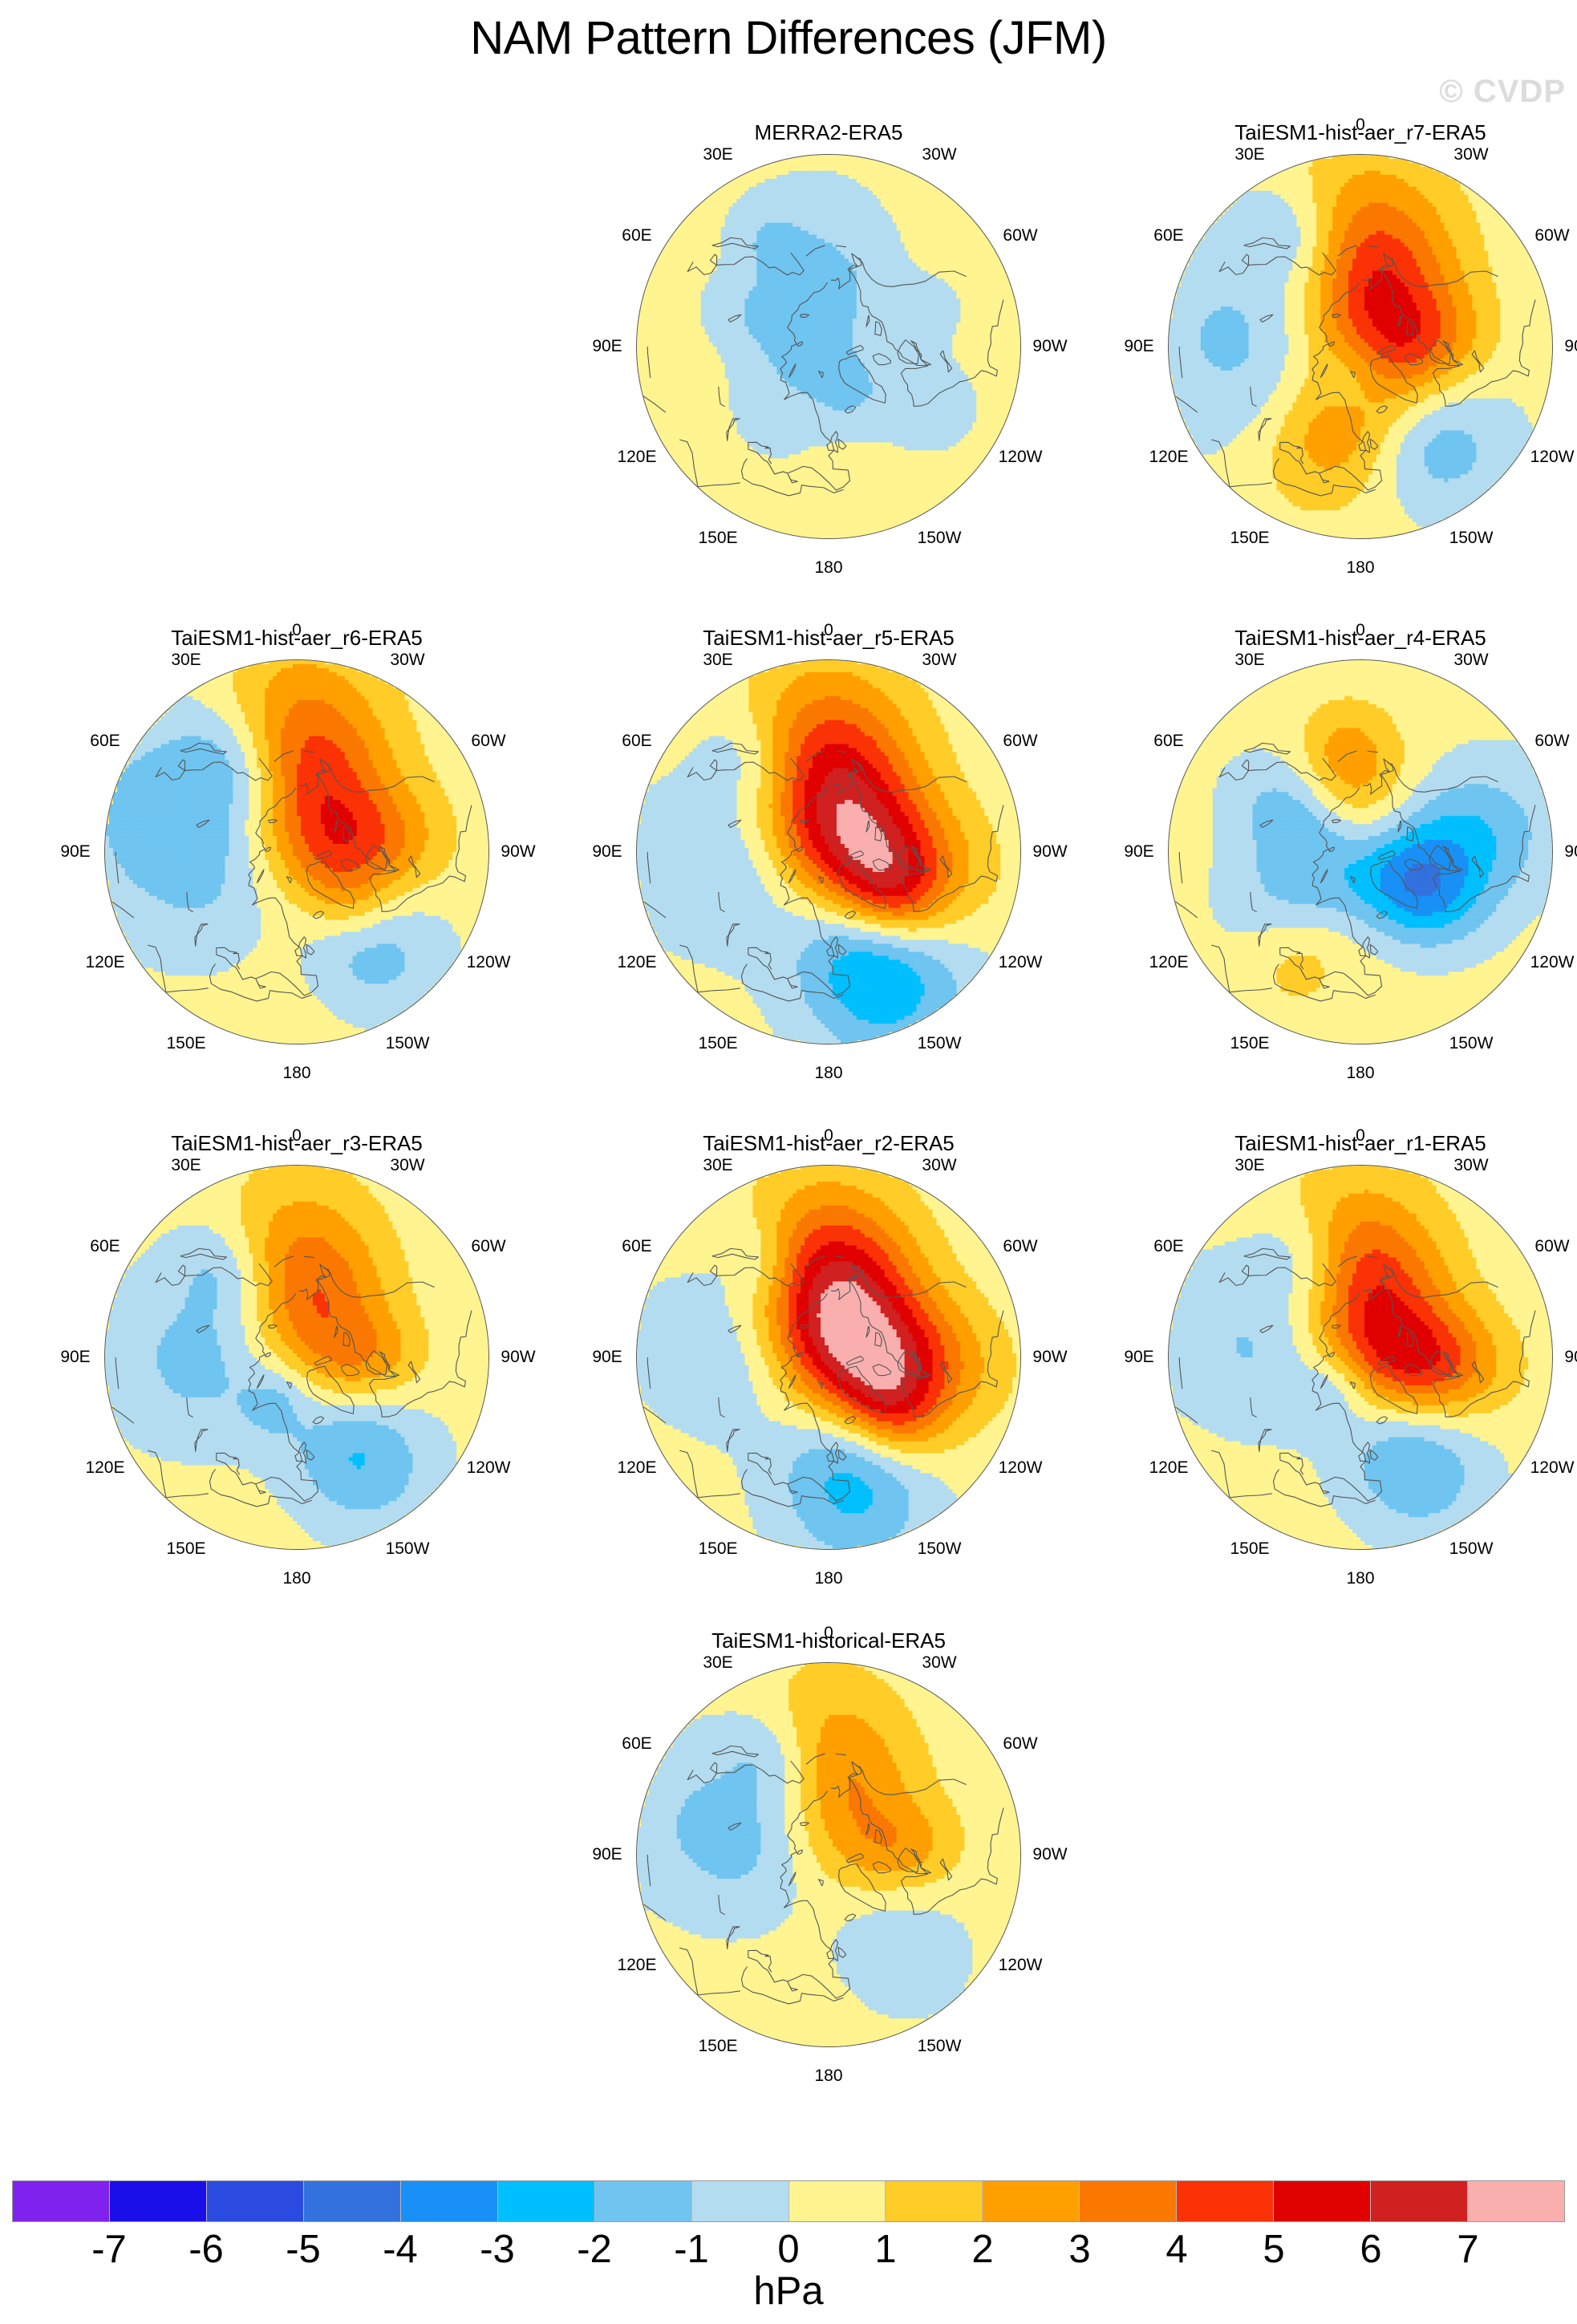  Describe the element at coordinates (1176, 2249) in the screenshot. I see `colorbar-tick-4: 4` at that location.